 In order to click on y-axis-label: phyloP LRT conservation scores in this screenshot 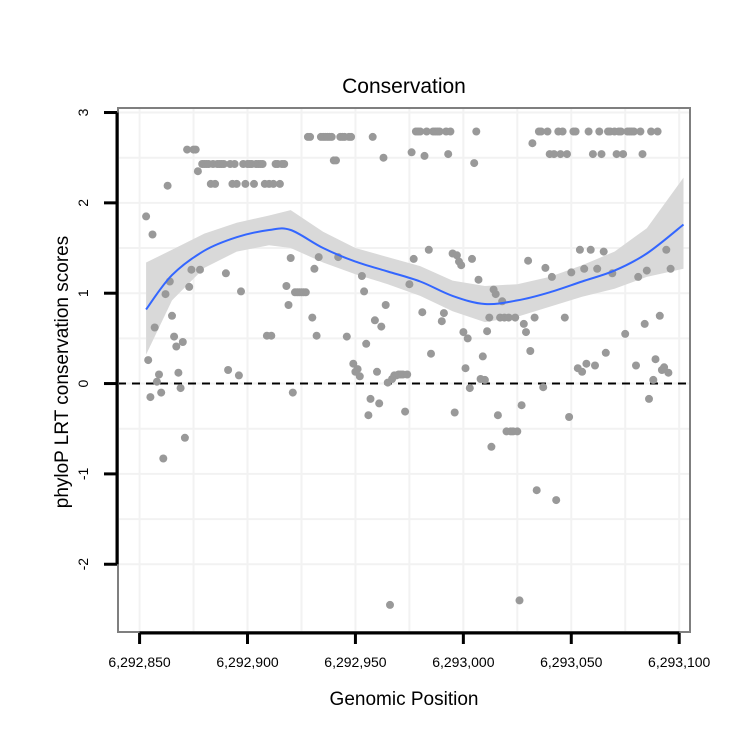, I will do `click(62, 372)`.